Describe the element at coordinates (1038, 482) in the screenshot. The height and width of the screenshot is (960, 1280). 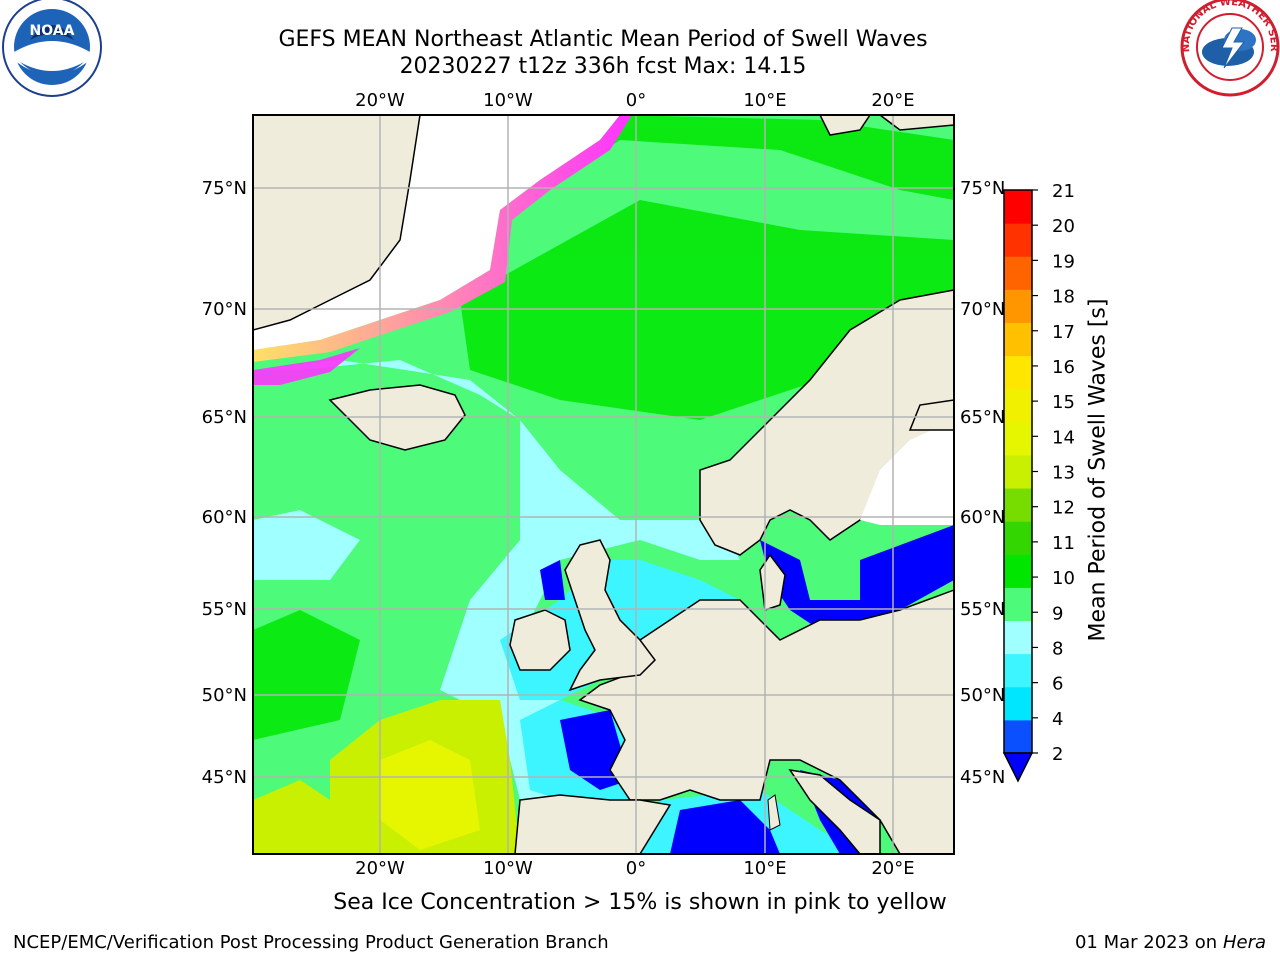
I see `colorbar: 2 4 6 8 9 10 11 12 13 14 15 16 17 18 19 20 21` at that location.